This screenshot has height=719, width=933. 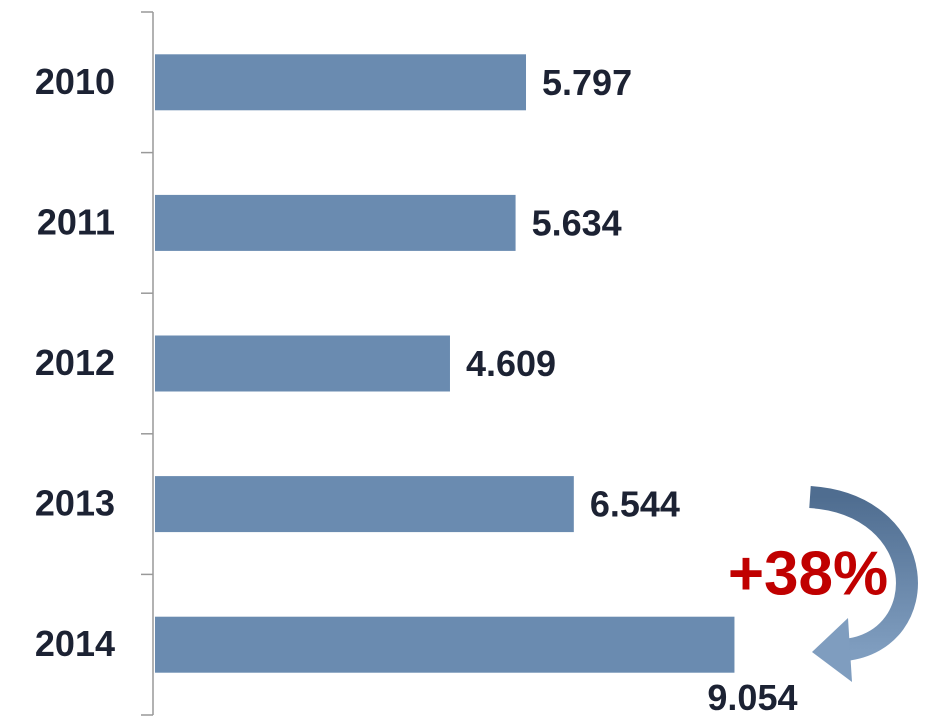 I want to click on value-label: 6.544, so click(x=635, y=504).